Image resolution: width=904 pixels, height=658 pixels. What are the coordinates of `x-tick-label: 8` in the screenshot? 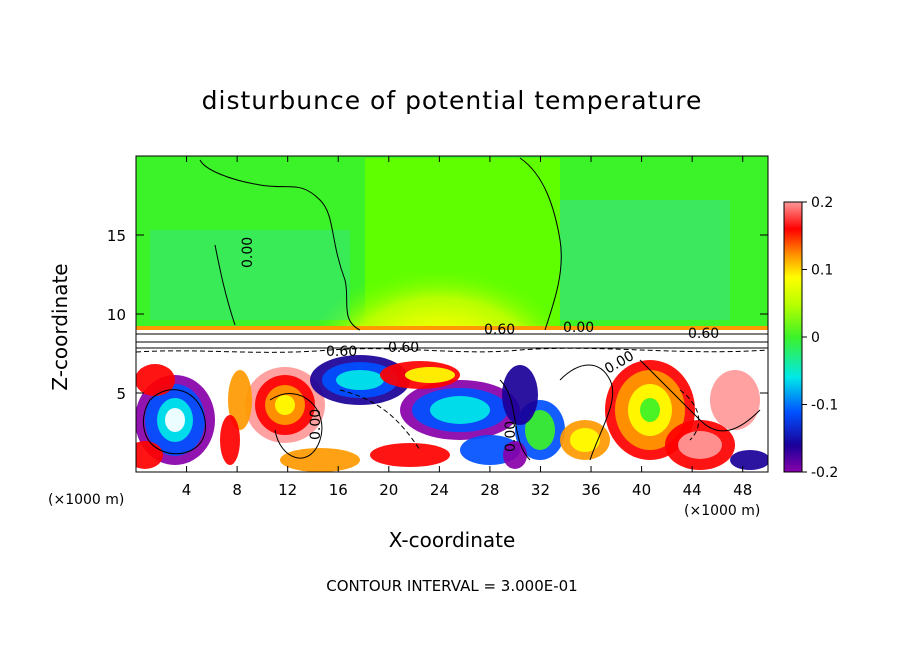 It's located at (237, 490).